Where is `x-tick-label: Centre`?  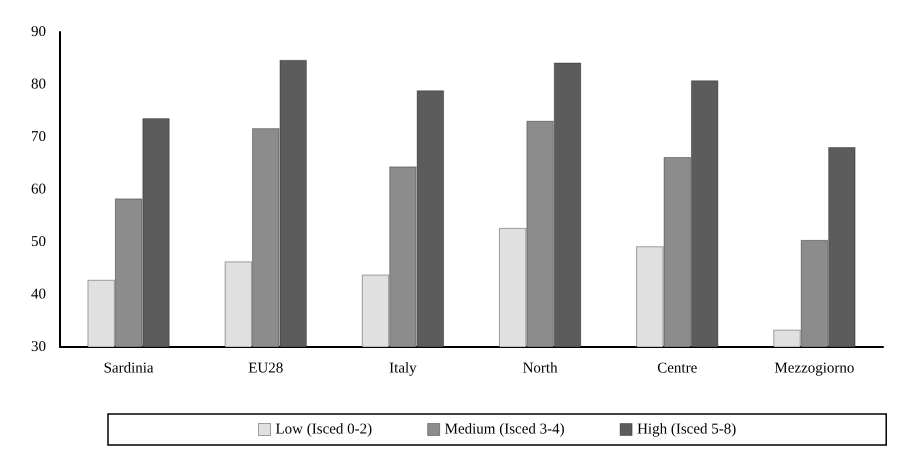 x-tick-label: Centre is located at coordinates (677, 368).